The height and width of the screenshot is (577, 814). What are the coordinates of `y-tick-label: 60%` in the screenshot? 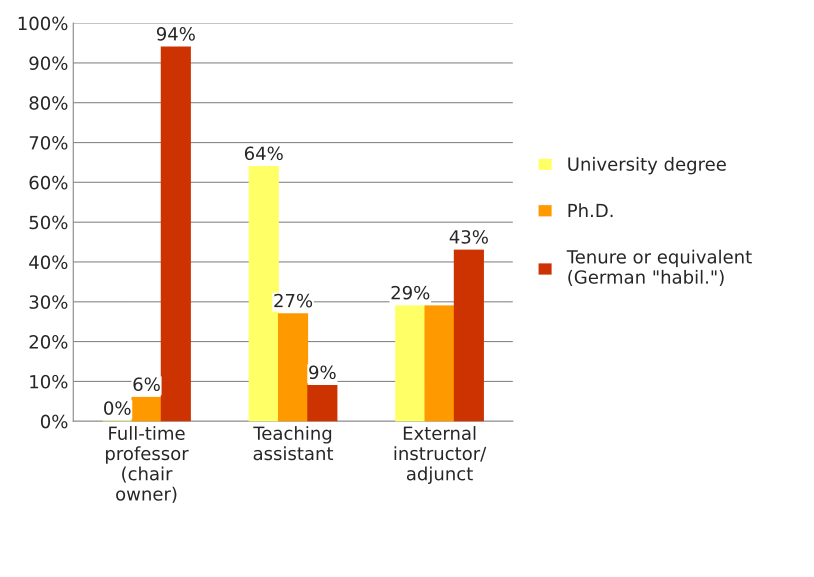 It's located at (49, 183).